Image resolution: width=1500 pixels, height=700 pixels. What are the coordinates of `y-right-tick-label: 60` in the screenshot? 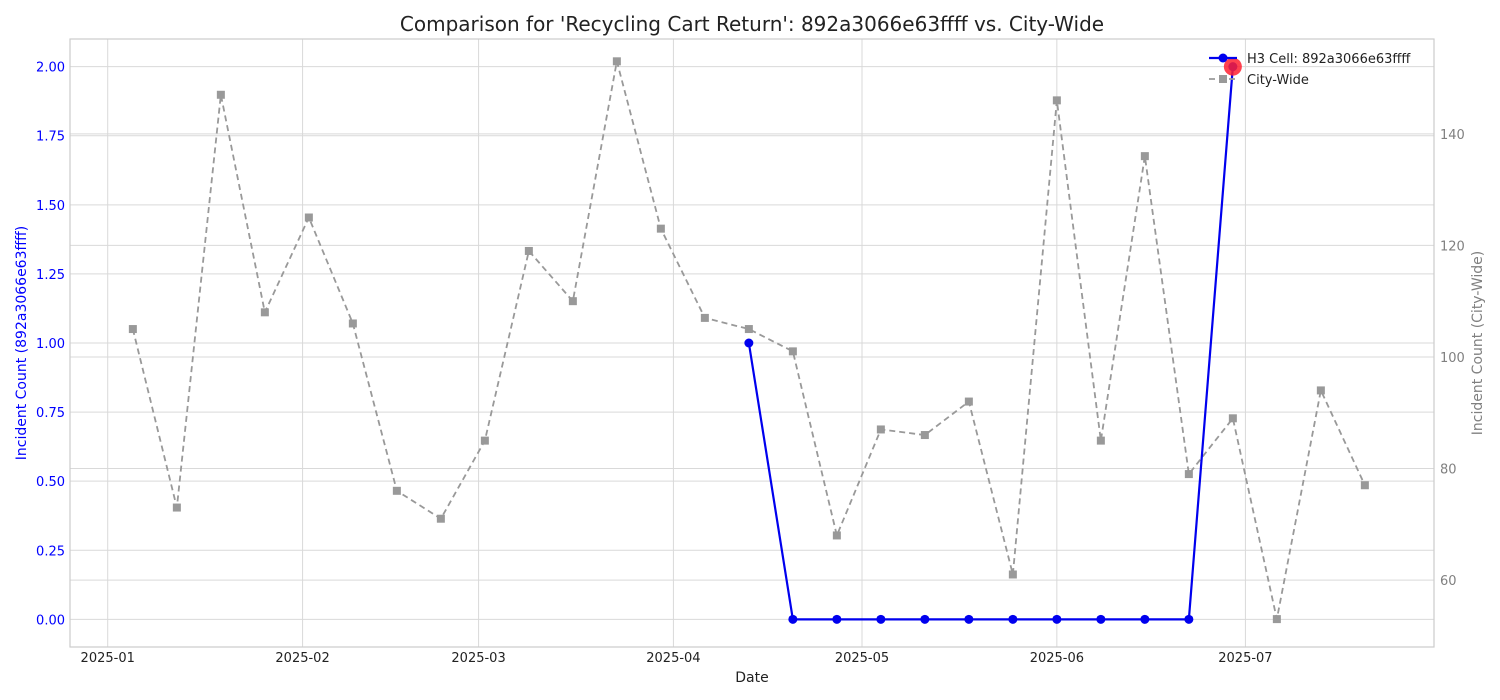 It's located at (1448, 581).